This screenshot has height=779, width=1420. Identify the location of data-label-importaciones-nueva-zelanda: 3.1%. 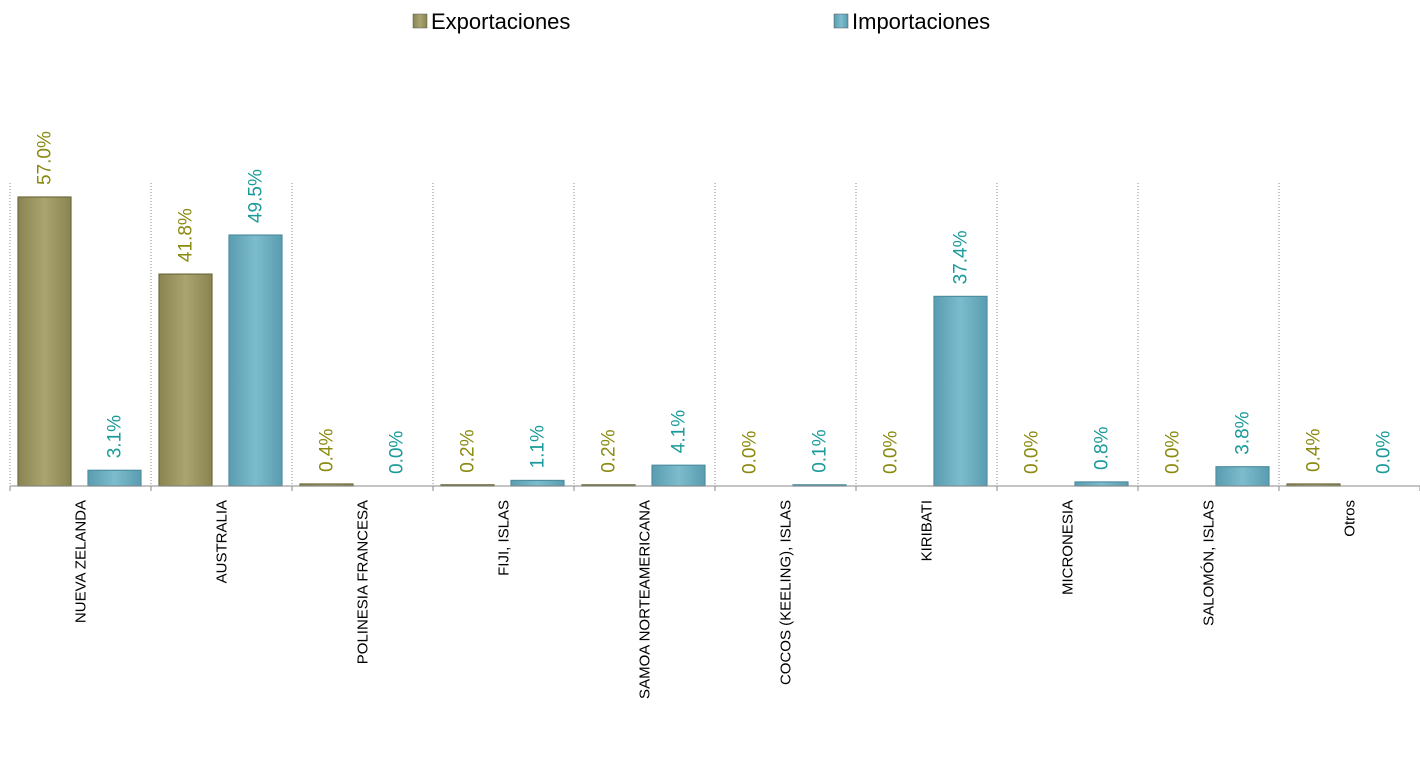
(115, 436).